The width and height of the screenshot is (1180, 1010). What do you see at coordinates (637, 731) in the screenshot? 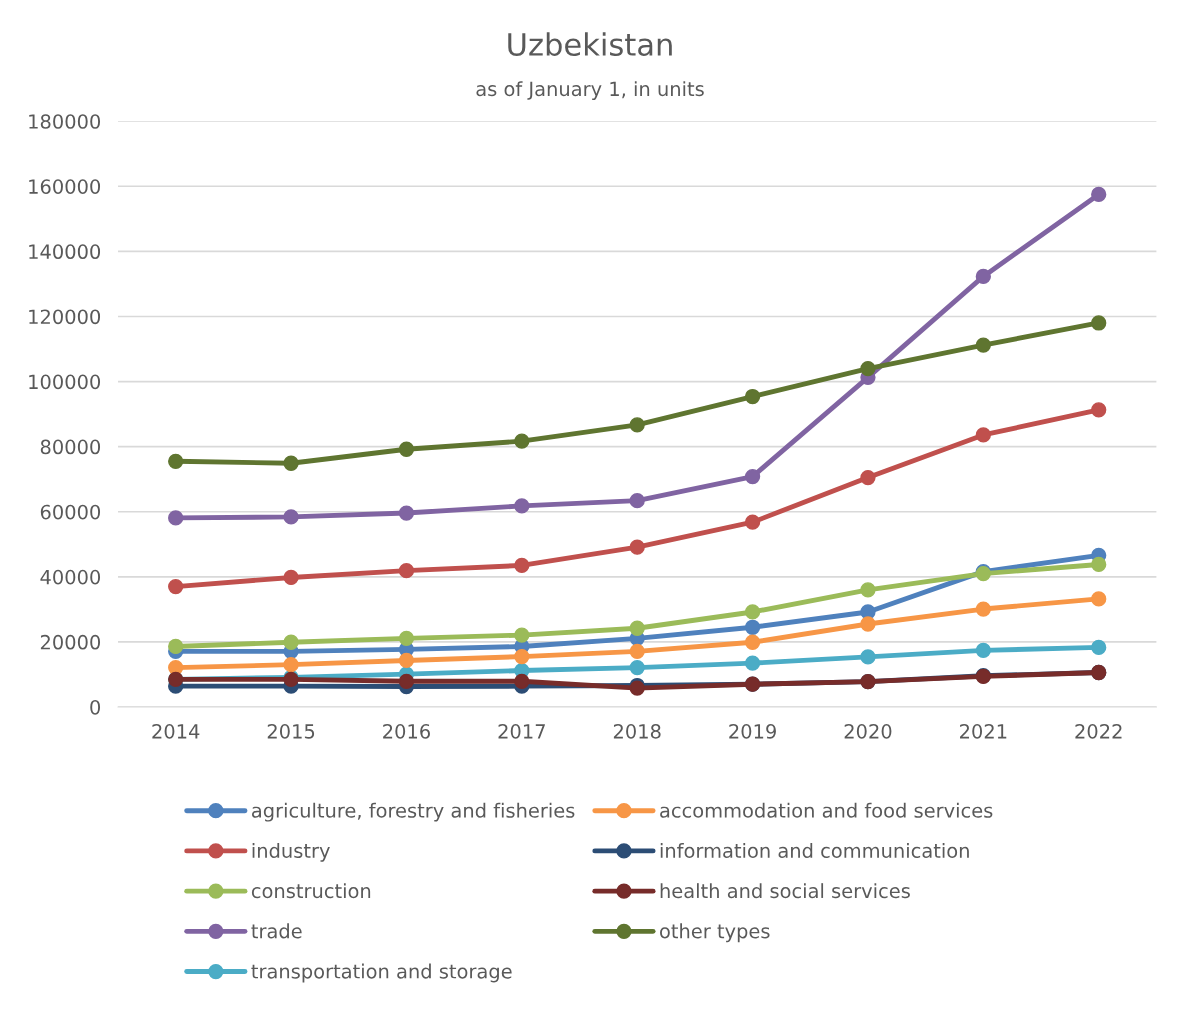
I see `x-tick-label: 2018` at bounding box center [637, 731].